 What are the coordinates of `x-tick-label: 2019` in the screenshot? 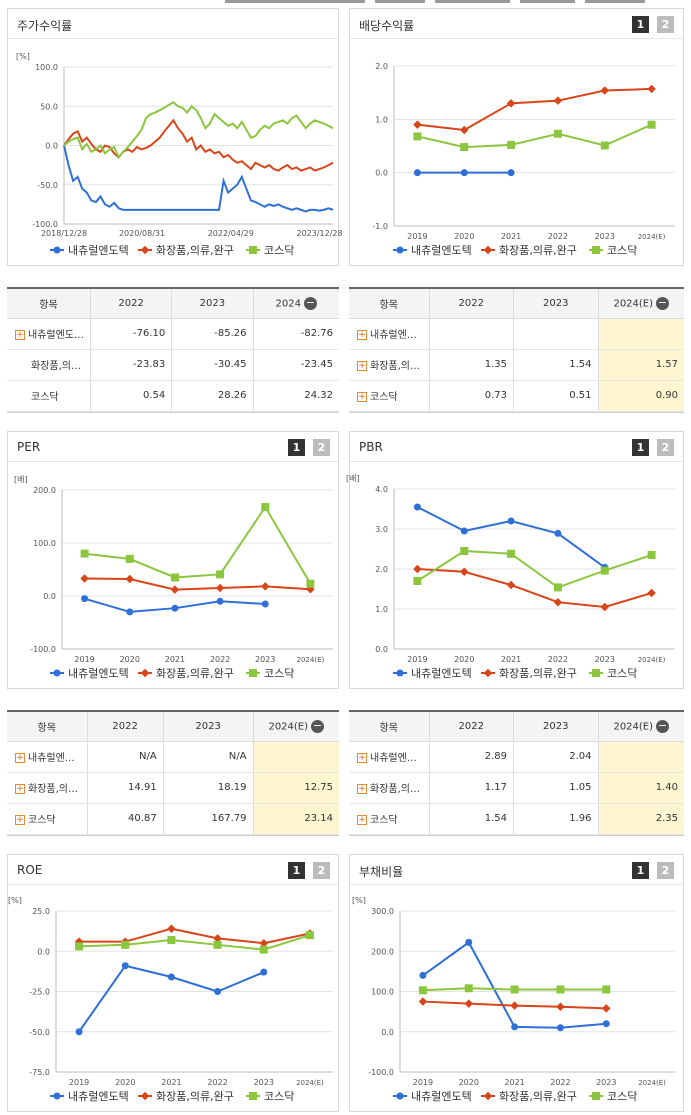 It's located at (84, 659).